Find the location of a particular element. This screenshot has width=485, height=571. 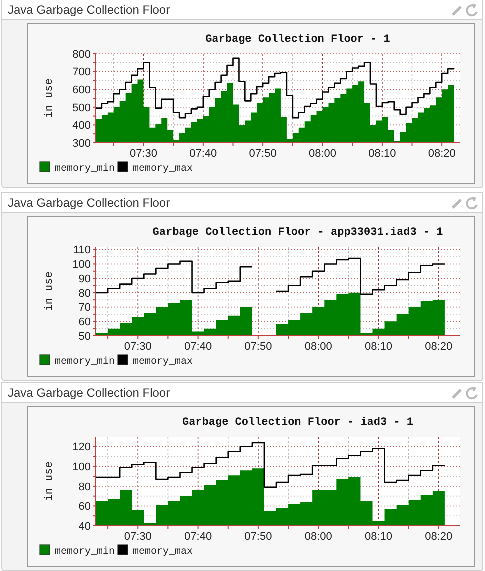

y-tick-label: 120 is located at coordinates (81, 448).